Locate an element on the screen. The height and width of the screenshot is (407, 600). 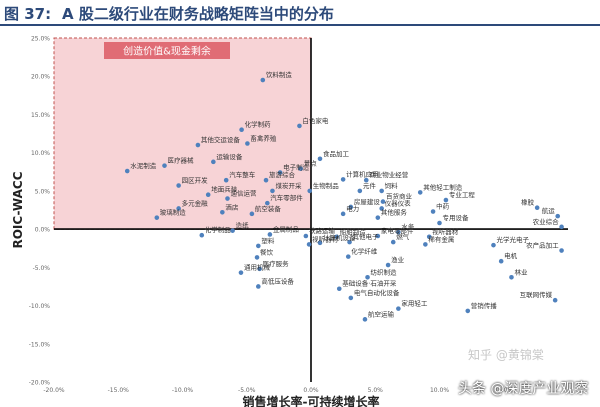
point-label: 景点 is located at coordinates (311, 164).